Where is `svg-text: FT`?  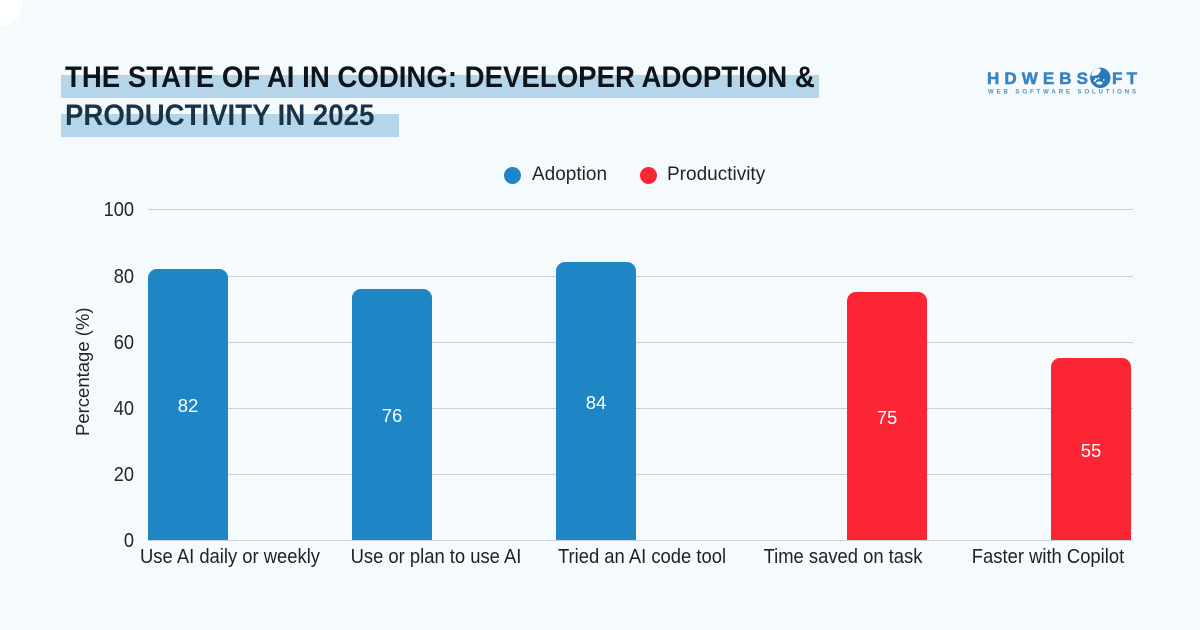 svg-text: FT is located at coordinates (1125, 78).